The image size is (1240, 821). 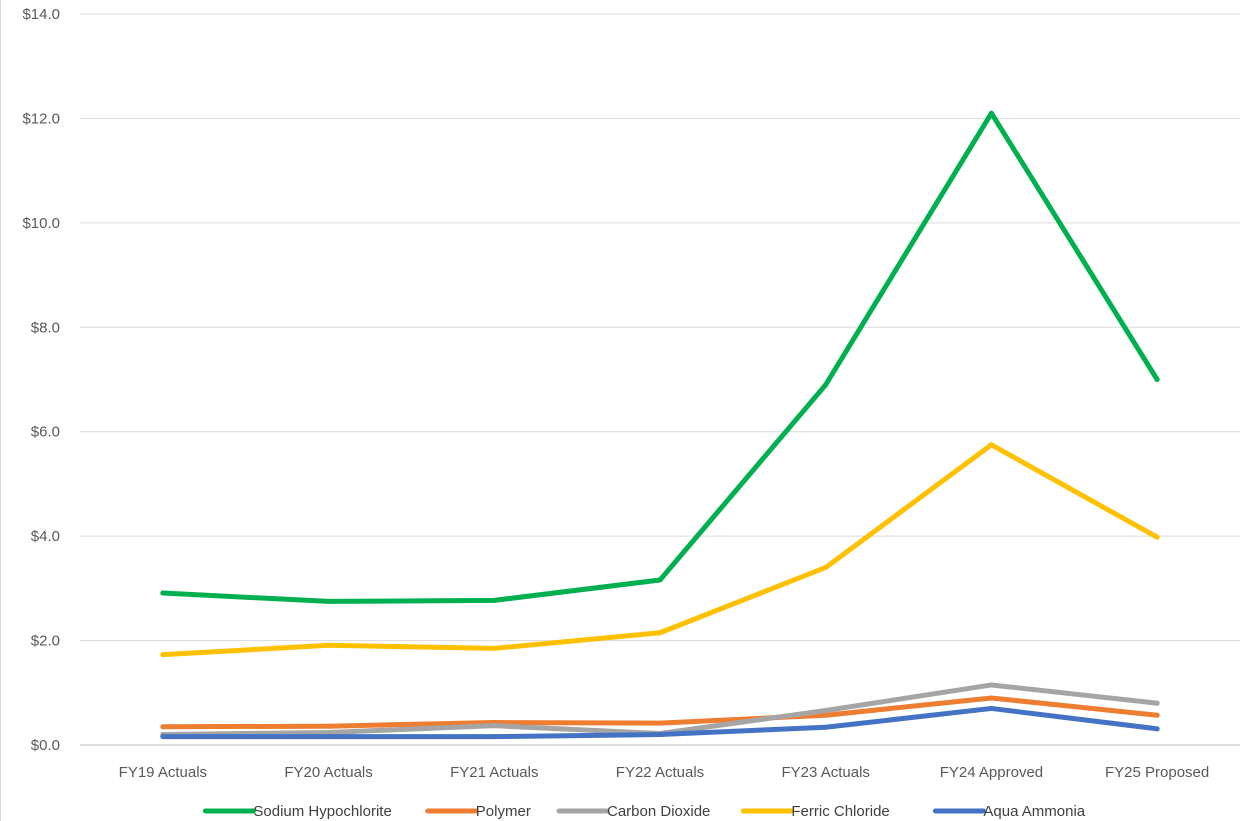 I want to click on legend-item-aqua-ammonia: Aqua Ammonia, so click(x=1009, y=811).